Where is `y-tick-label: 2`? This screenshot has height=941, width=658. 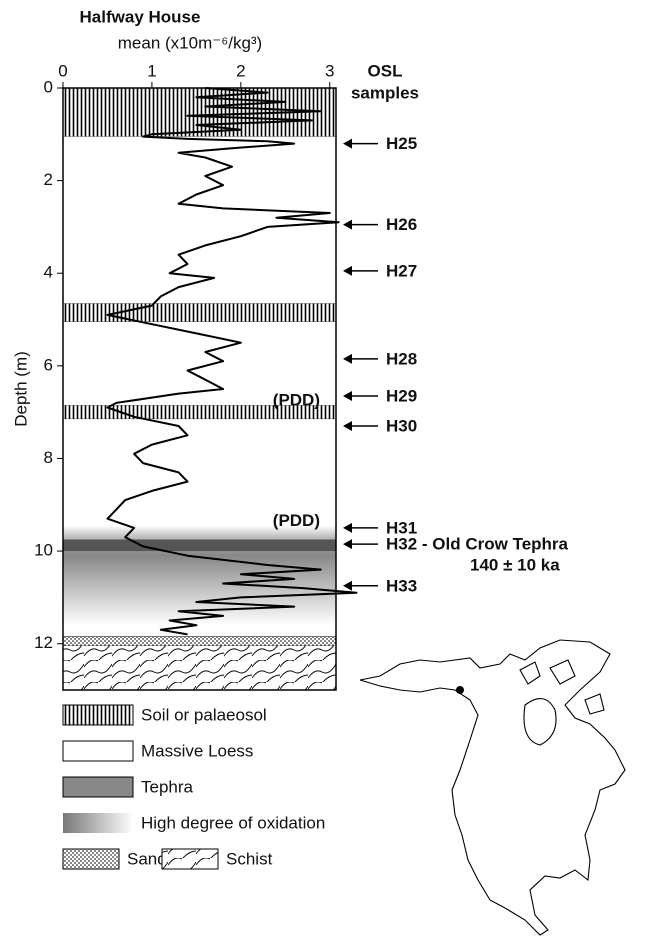
y-tick-label: 2 is located at coordinates (48, 179).